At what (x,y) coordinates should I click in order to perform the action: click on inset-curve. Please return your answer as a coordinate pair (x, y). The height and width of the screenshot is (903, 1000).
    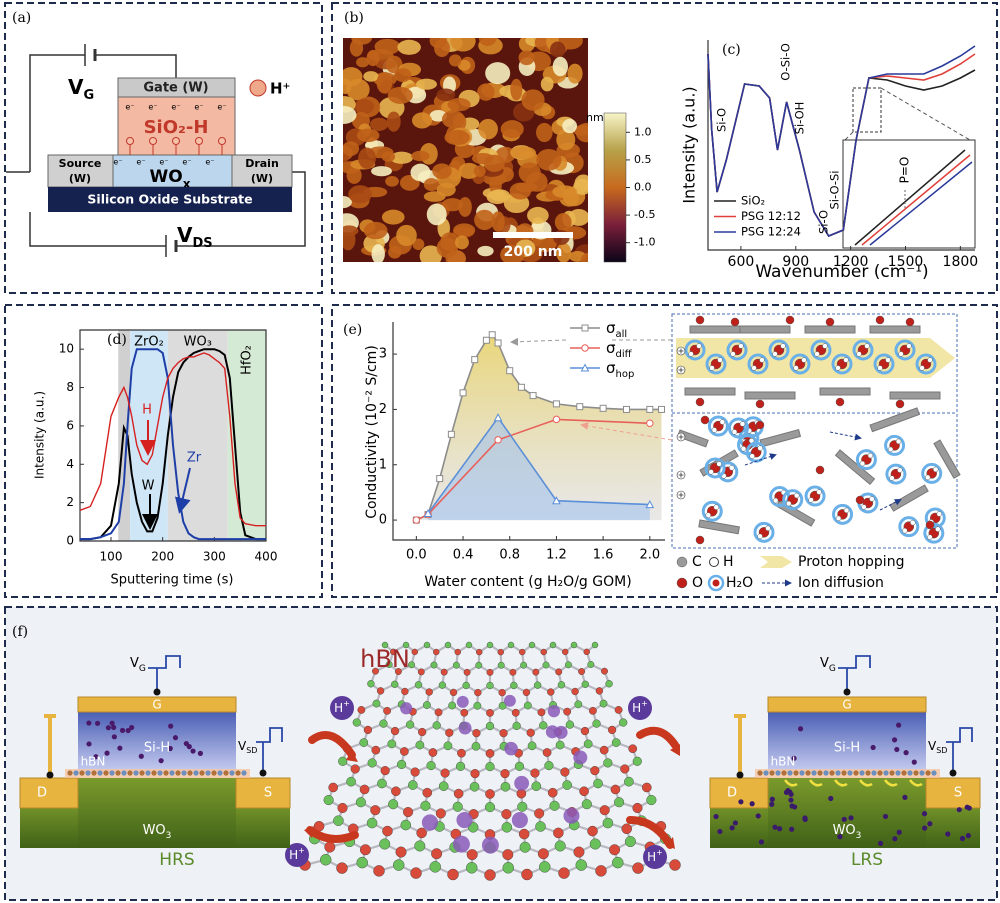
    Looking at the image, I should click on (910, 197).